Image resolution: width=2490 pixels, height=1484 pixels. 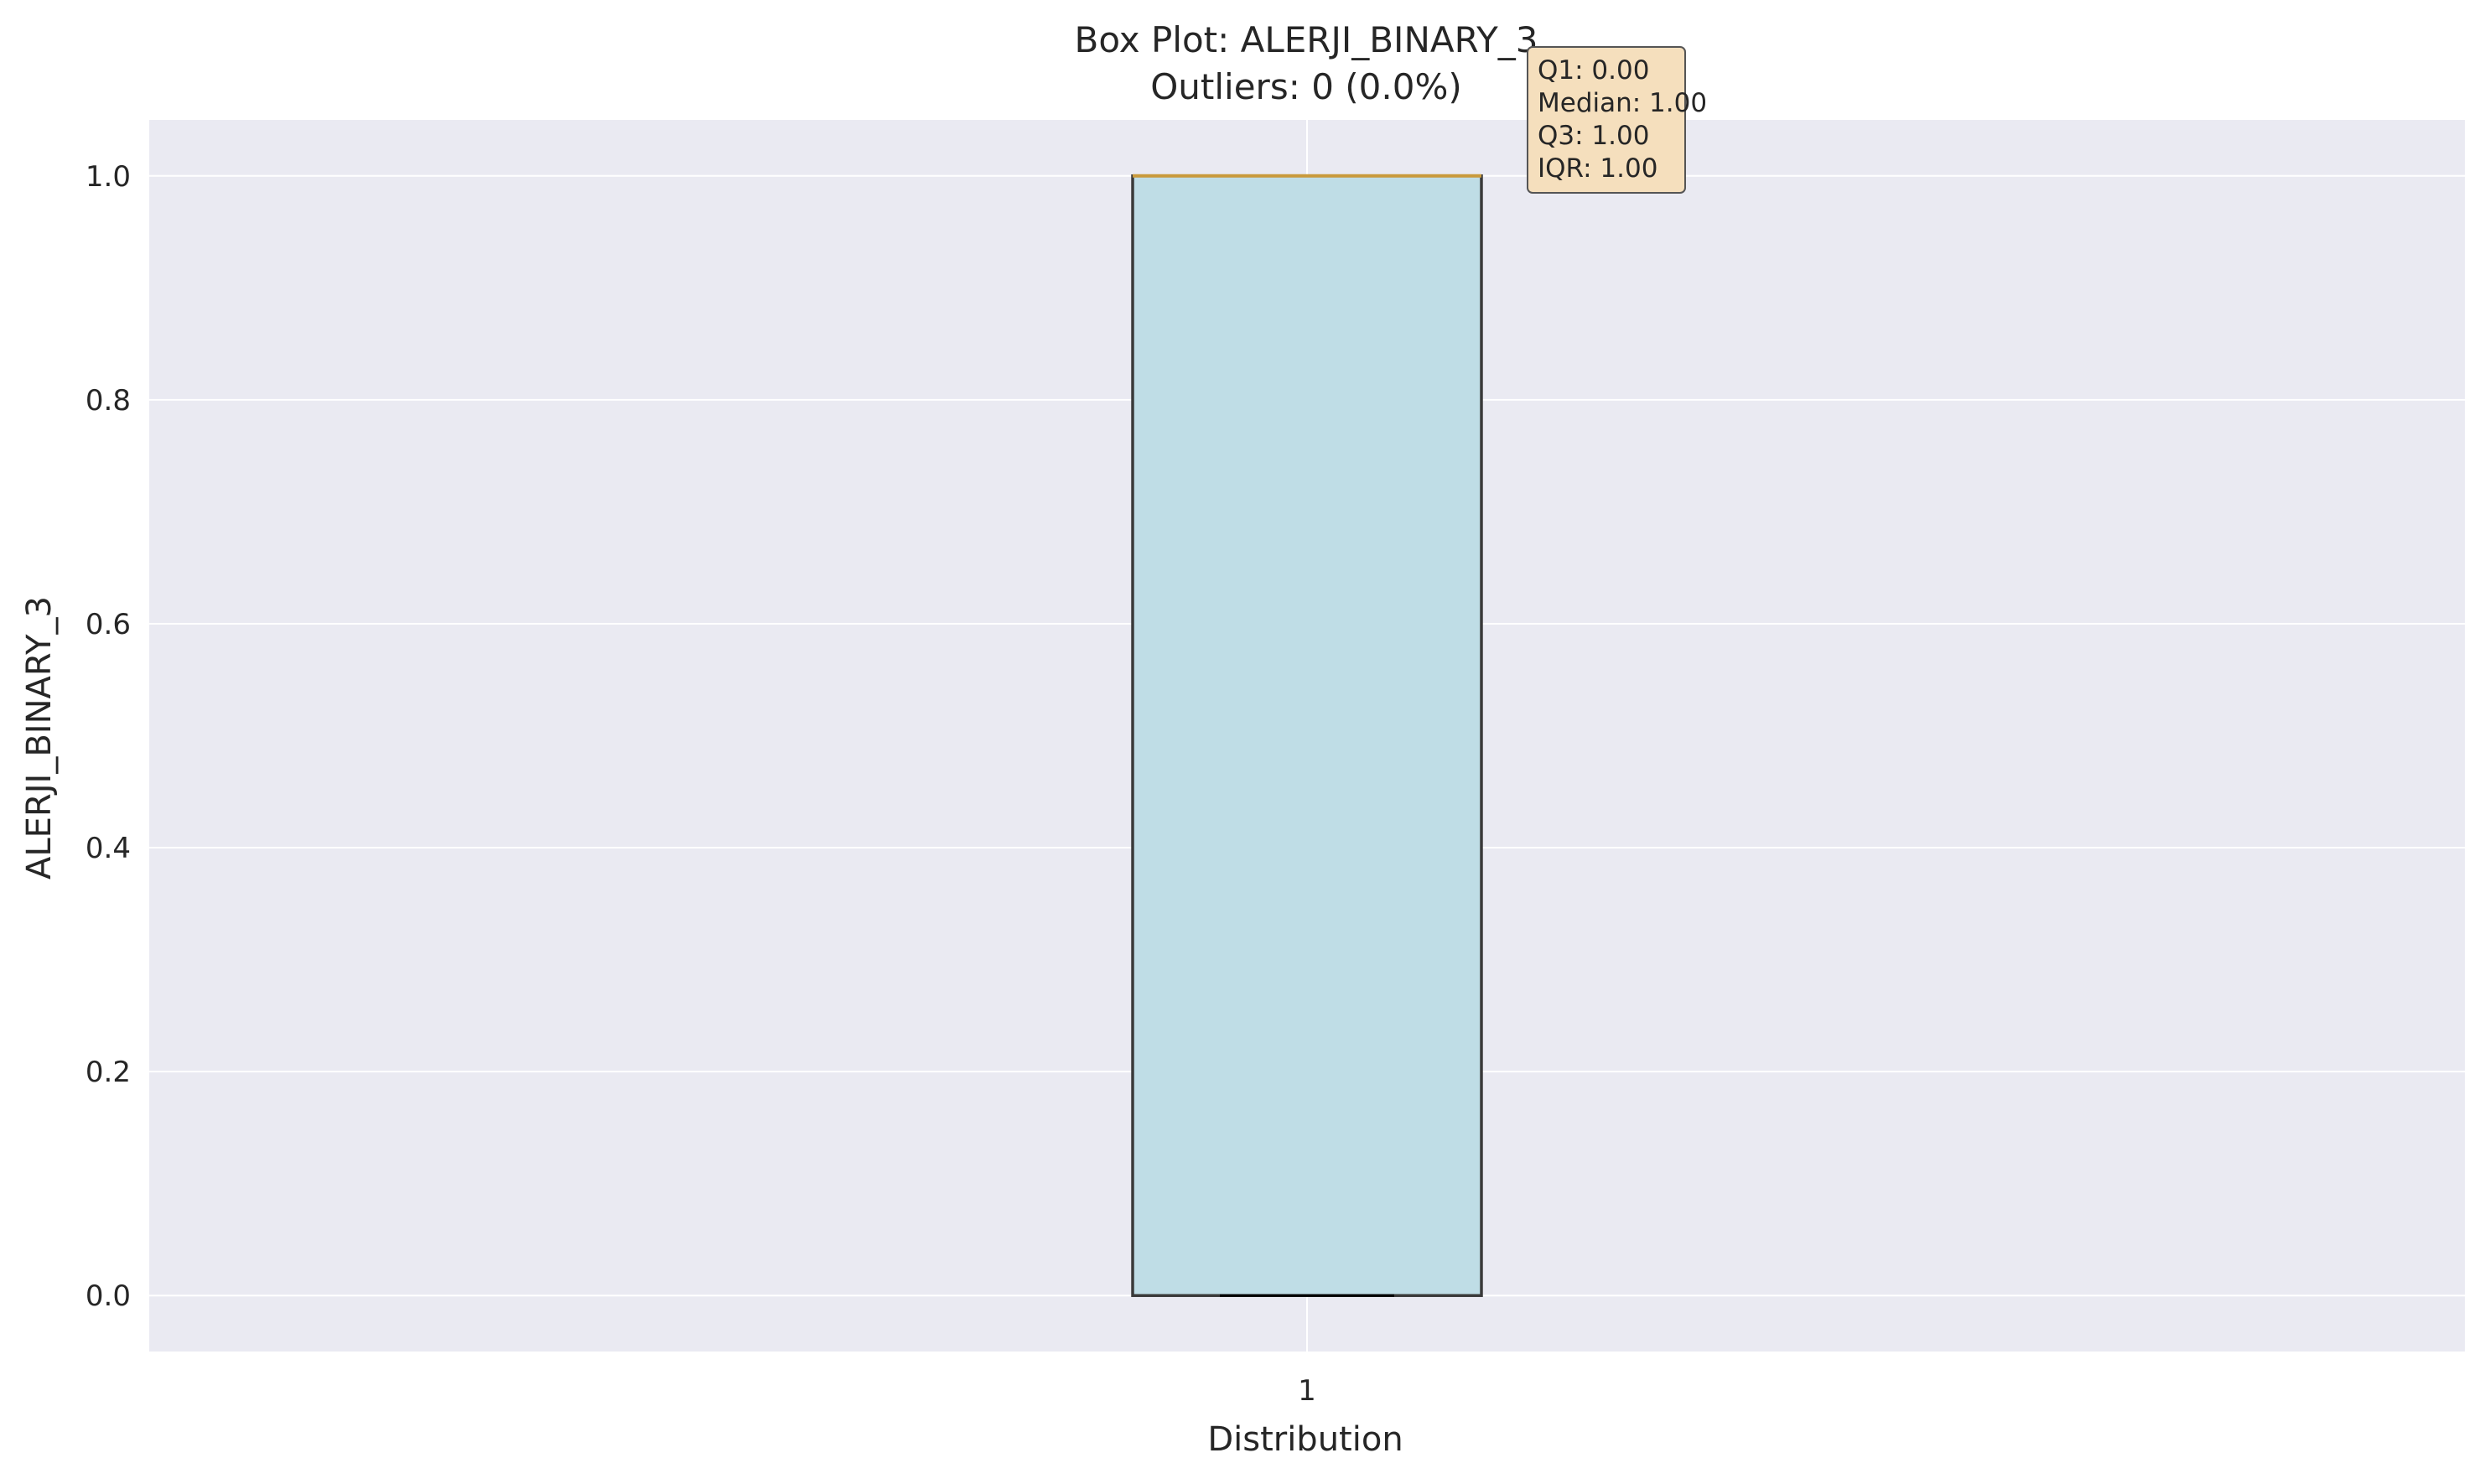 I want to click on statistics-annotation-line: Q1: 0.00, so click(x=1593, y=70).